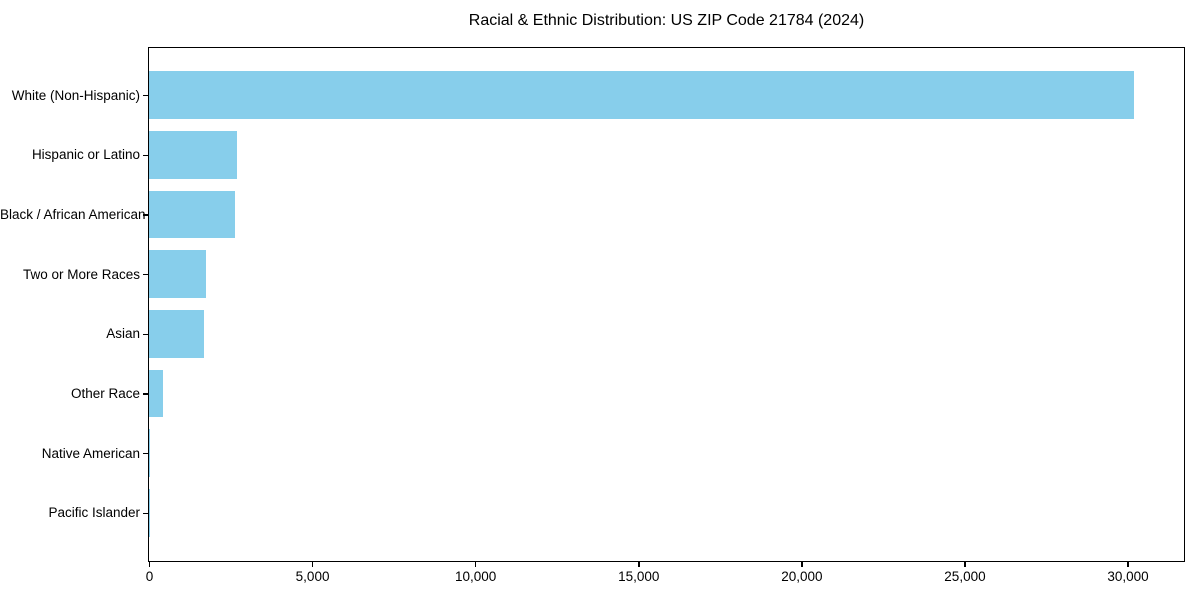 The width and height of the screenshot is (1200, 600). I want to click on bar-asian, so click(177, 333).